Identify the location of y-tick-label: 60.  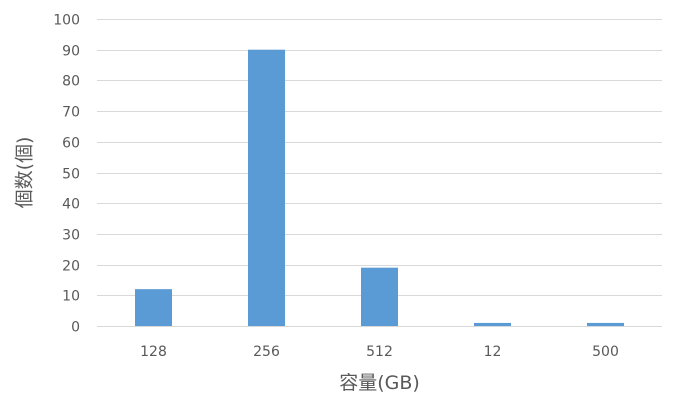
(71, 144).